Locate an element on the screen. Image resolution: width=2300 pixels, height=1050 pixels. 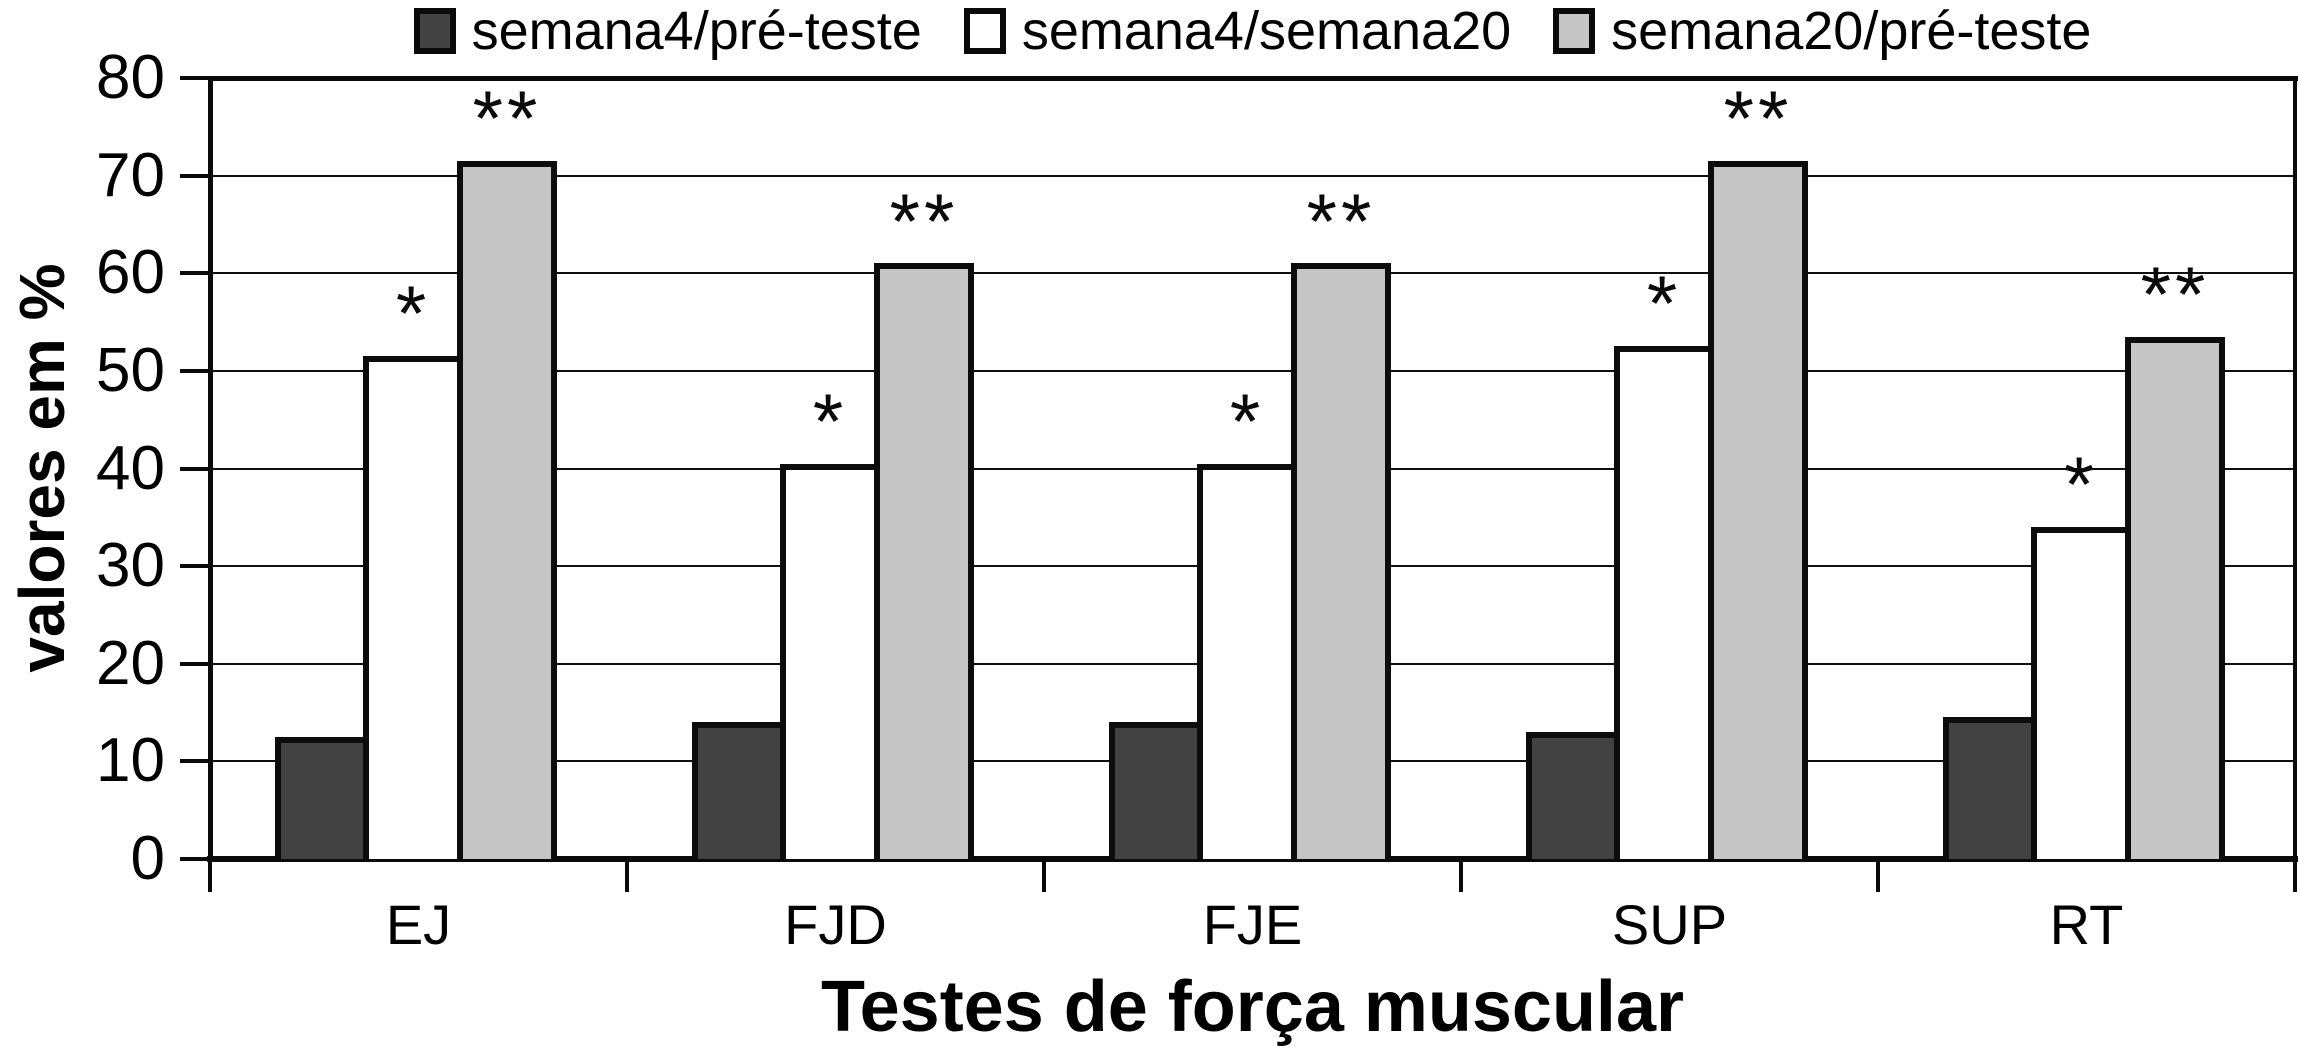
bar-RT-series2 is located at coordinates (2081, 693).